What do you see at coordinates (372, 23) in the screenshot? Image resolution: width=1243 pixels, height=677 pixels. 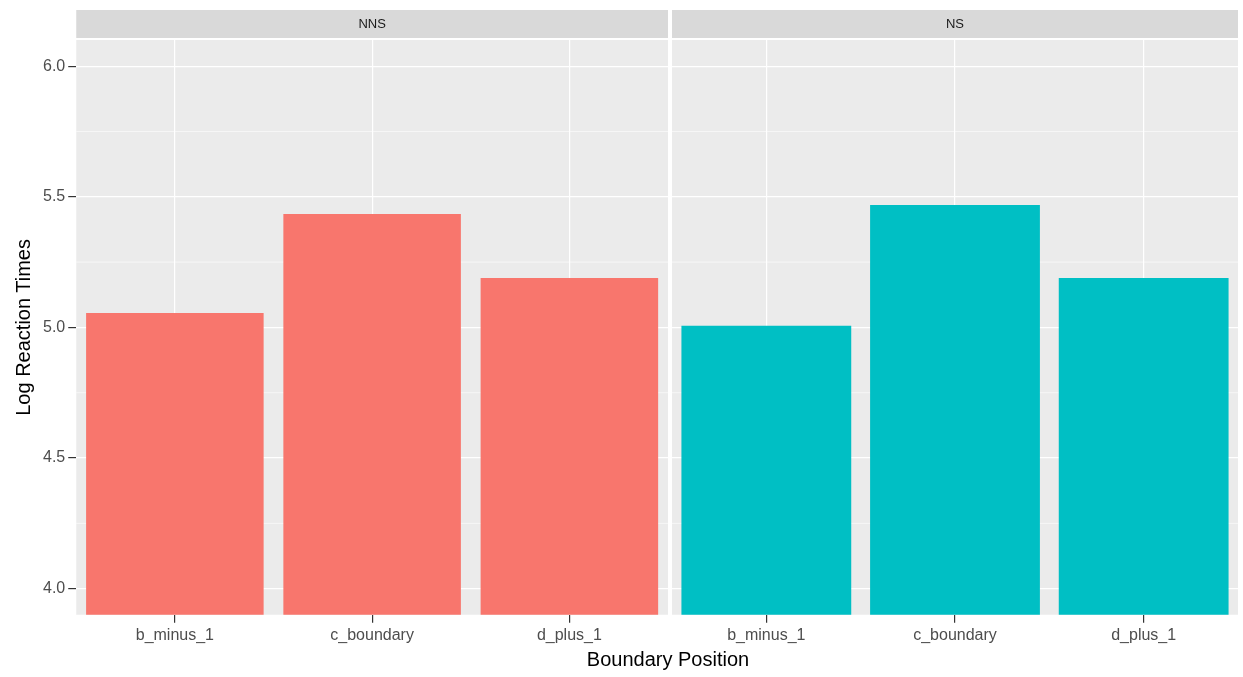 I see `chart-title: NNS` at bounding box center [372, 23].